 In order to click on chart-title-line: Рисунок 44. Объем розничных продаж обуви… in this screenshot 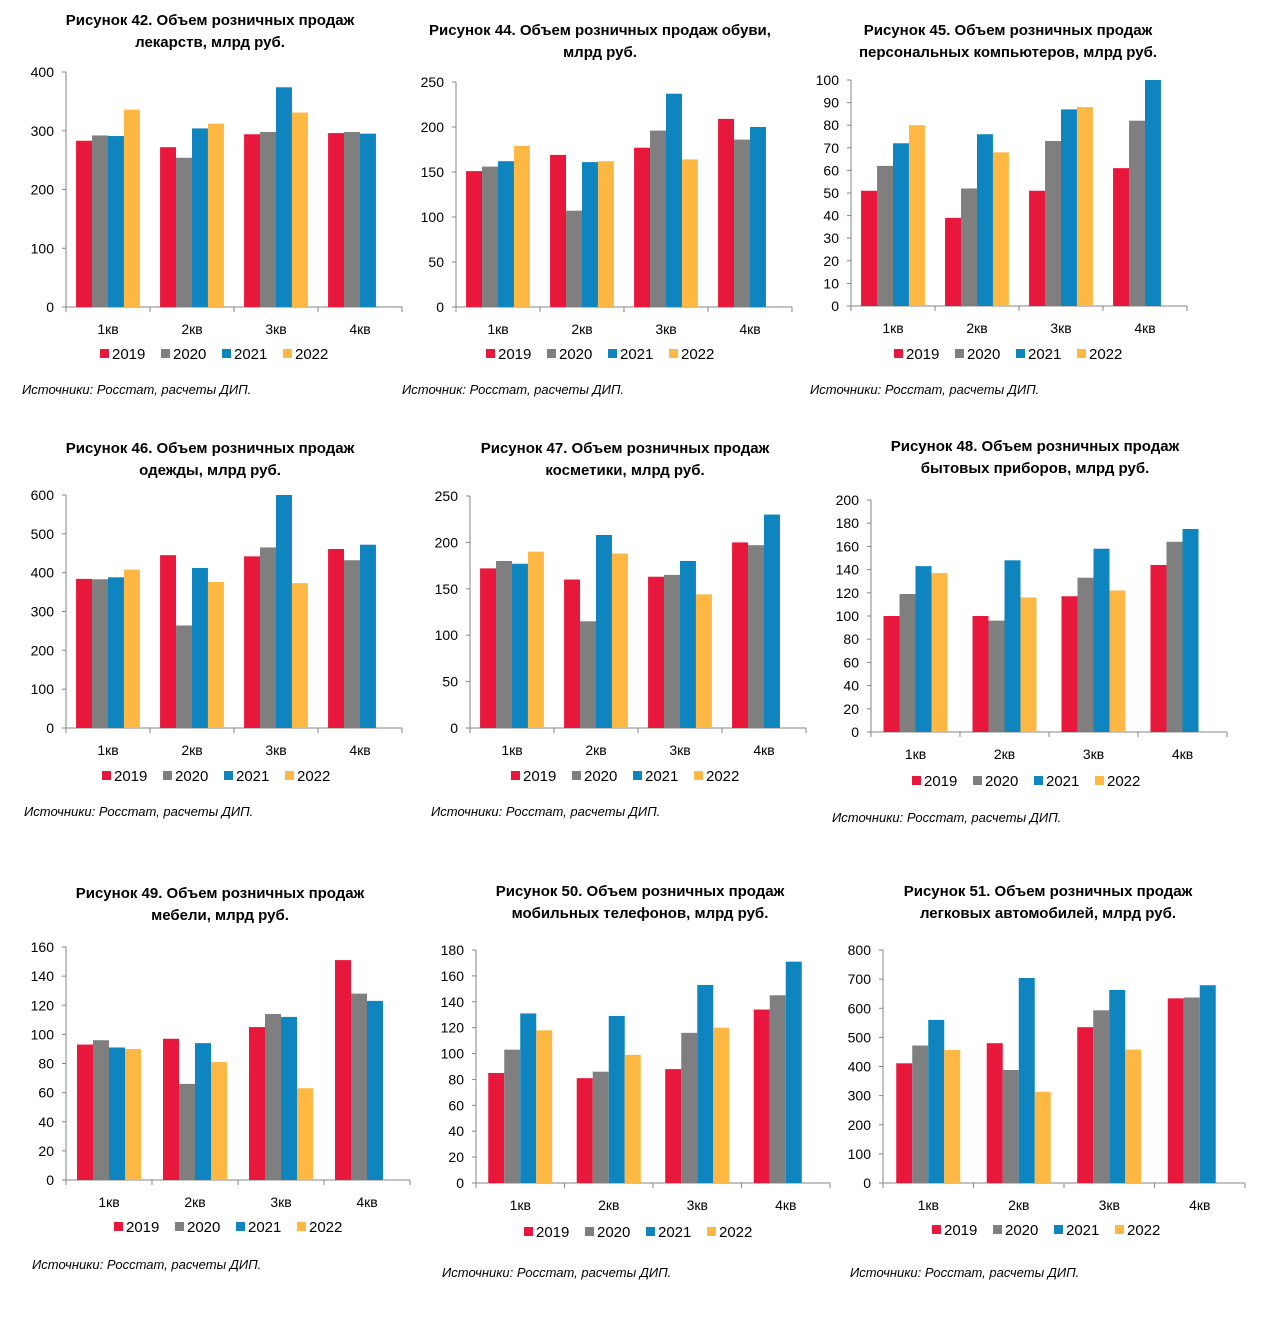, I will do `click(600, 30)`.